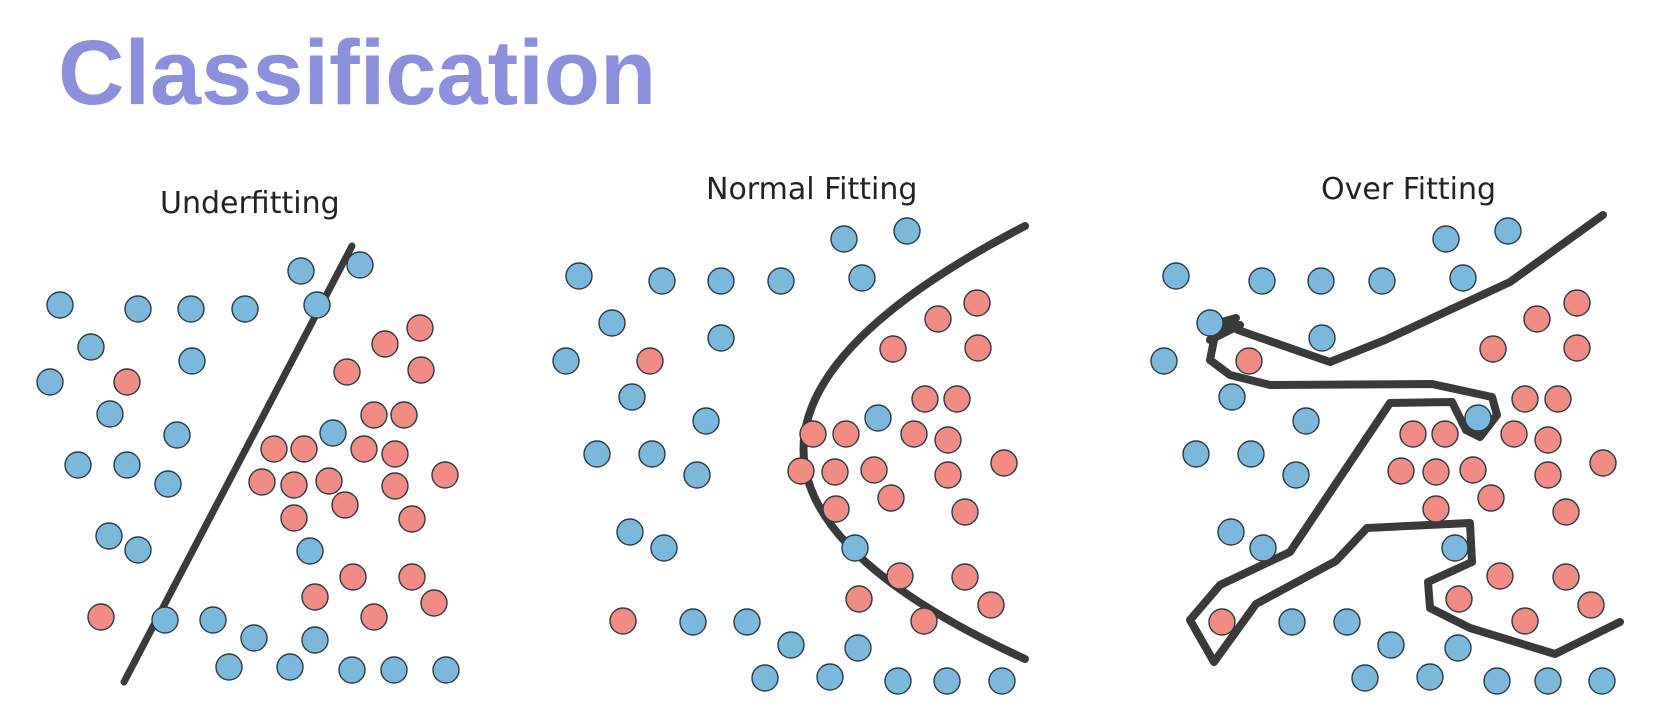 This screenshot has width=1655, height=724. I want to click on panel-title-over-fitting: Over Fitting, so click(1408, 189).